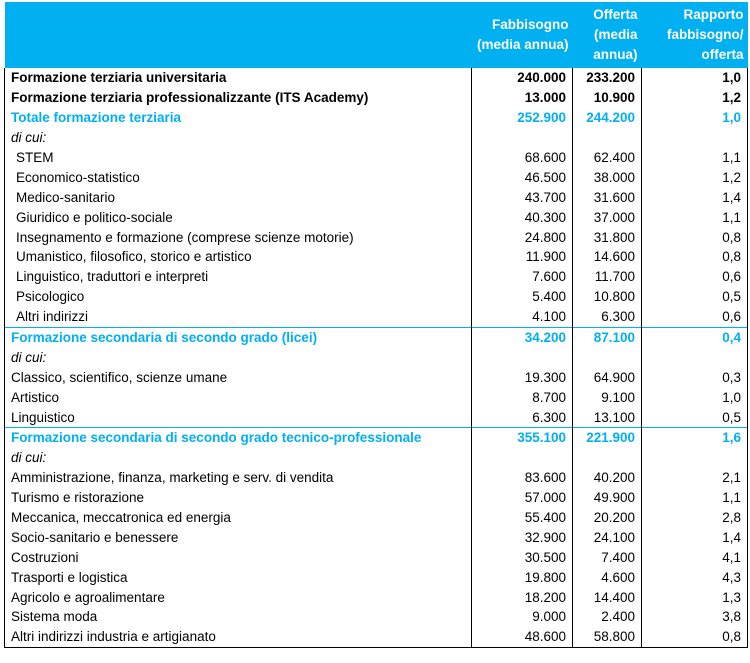 This screenshot has width=750, height=663. What do you see at coordinates (238, 217) in the screenshot?
I see `row-label: Giuridico e politico-sociale` at bounding box center [238, 217].